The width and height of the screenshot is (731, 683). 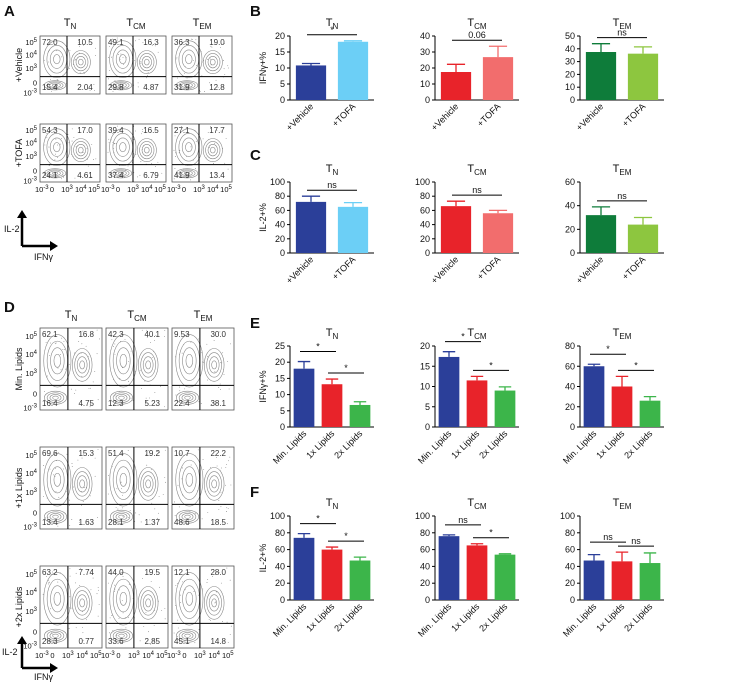 I want to click on chart-title-base: T, so click(x=329, y=169).